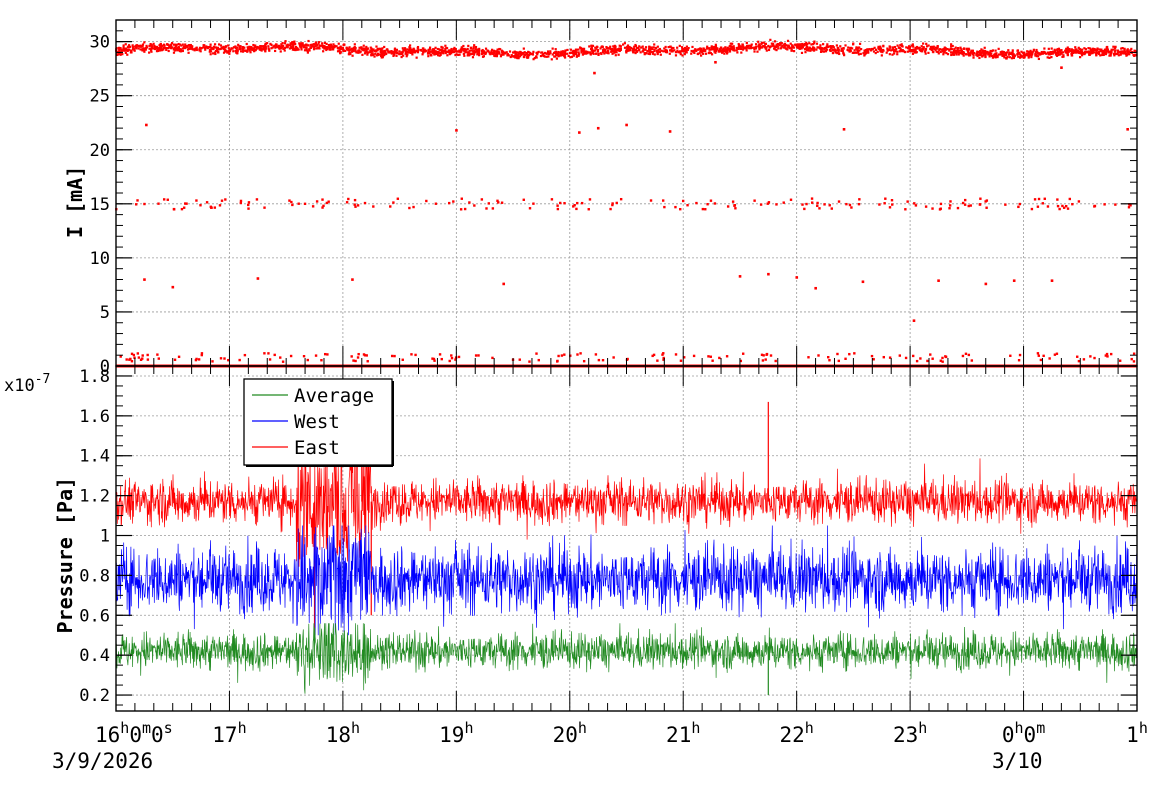 This screenshot has height=786, width=1158. What do you see at coordinates (594, 73) in the screenshot?
I see `current-outlier-point` at bounding box center [594, 73].